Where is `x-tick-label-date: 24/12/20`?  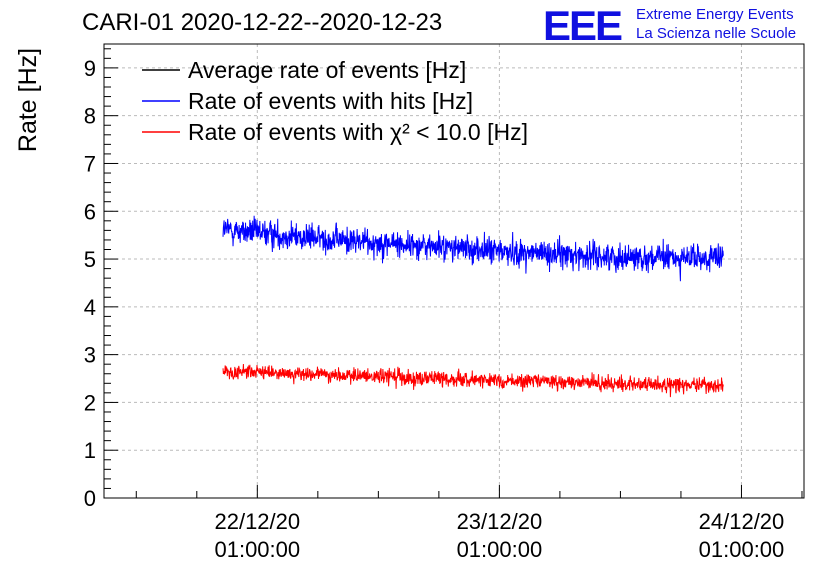 x-tick-label-date: 24/12/20 is located at coordinates (742, 521).